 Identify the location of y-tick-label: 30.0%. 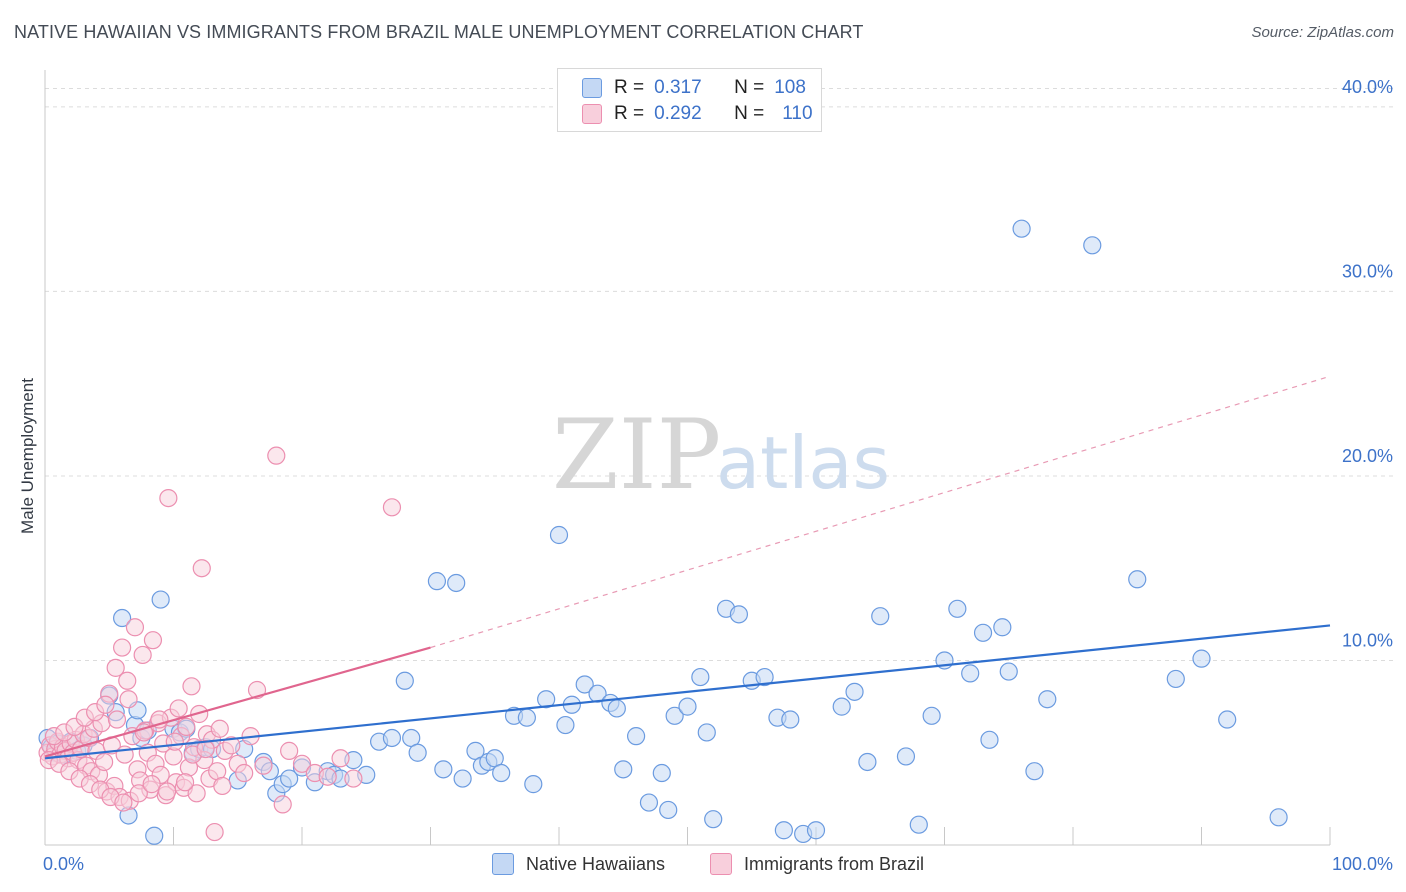
(1367, 271).